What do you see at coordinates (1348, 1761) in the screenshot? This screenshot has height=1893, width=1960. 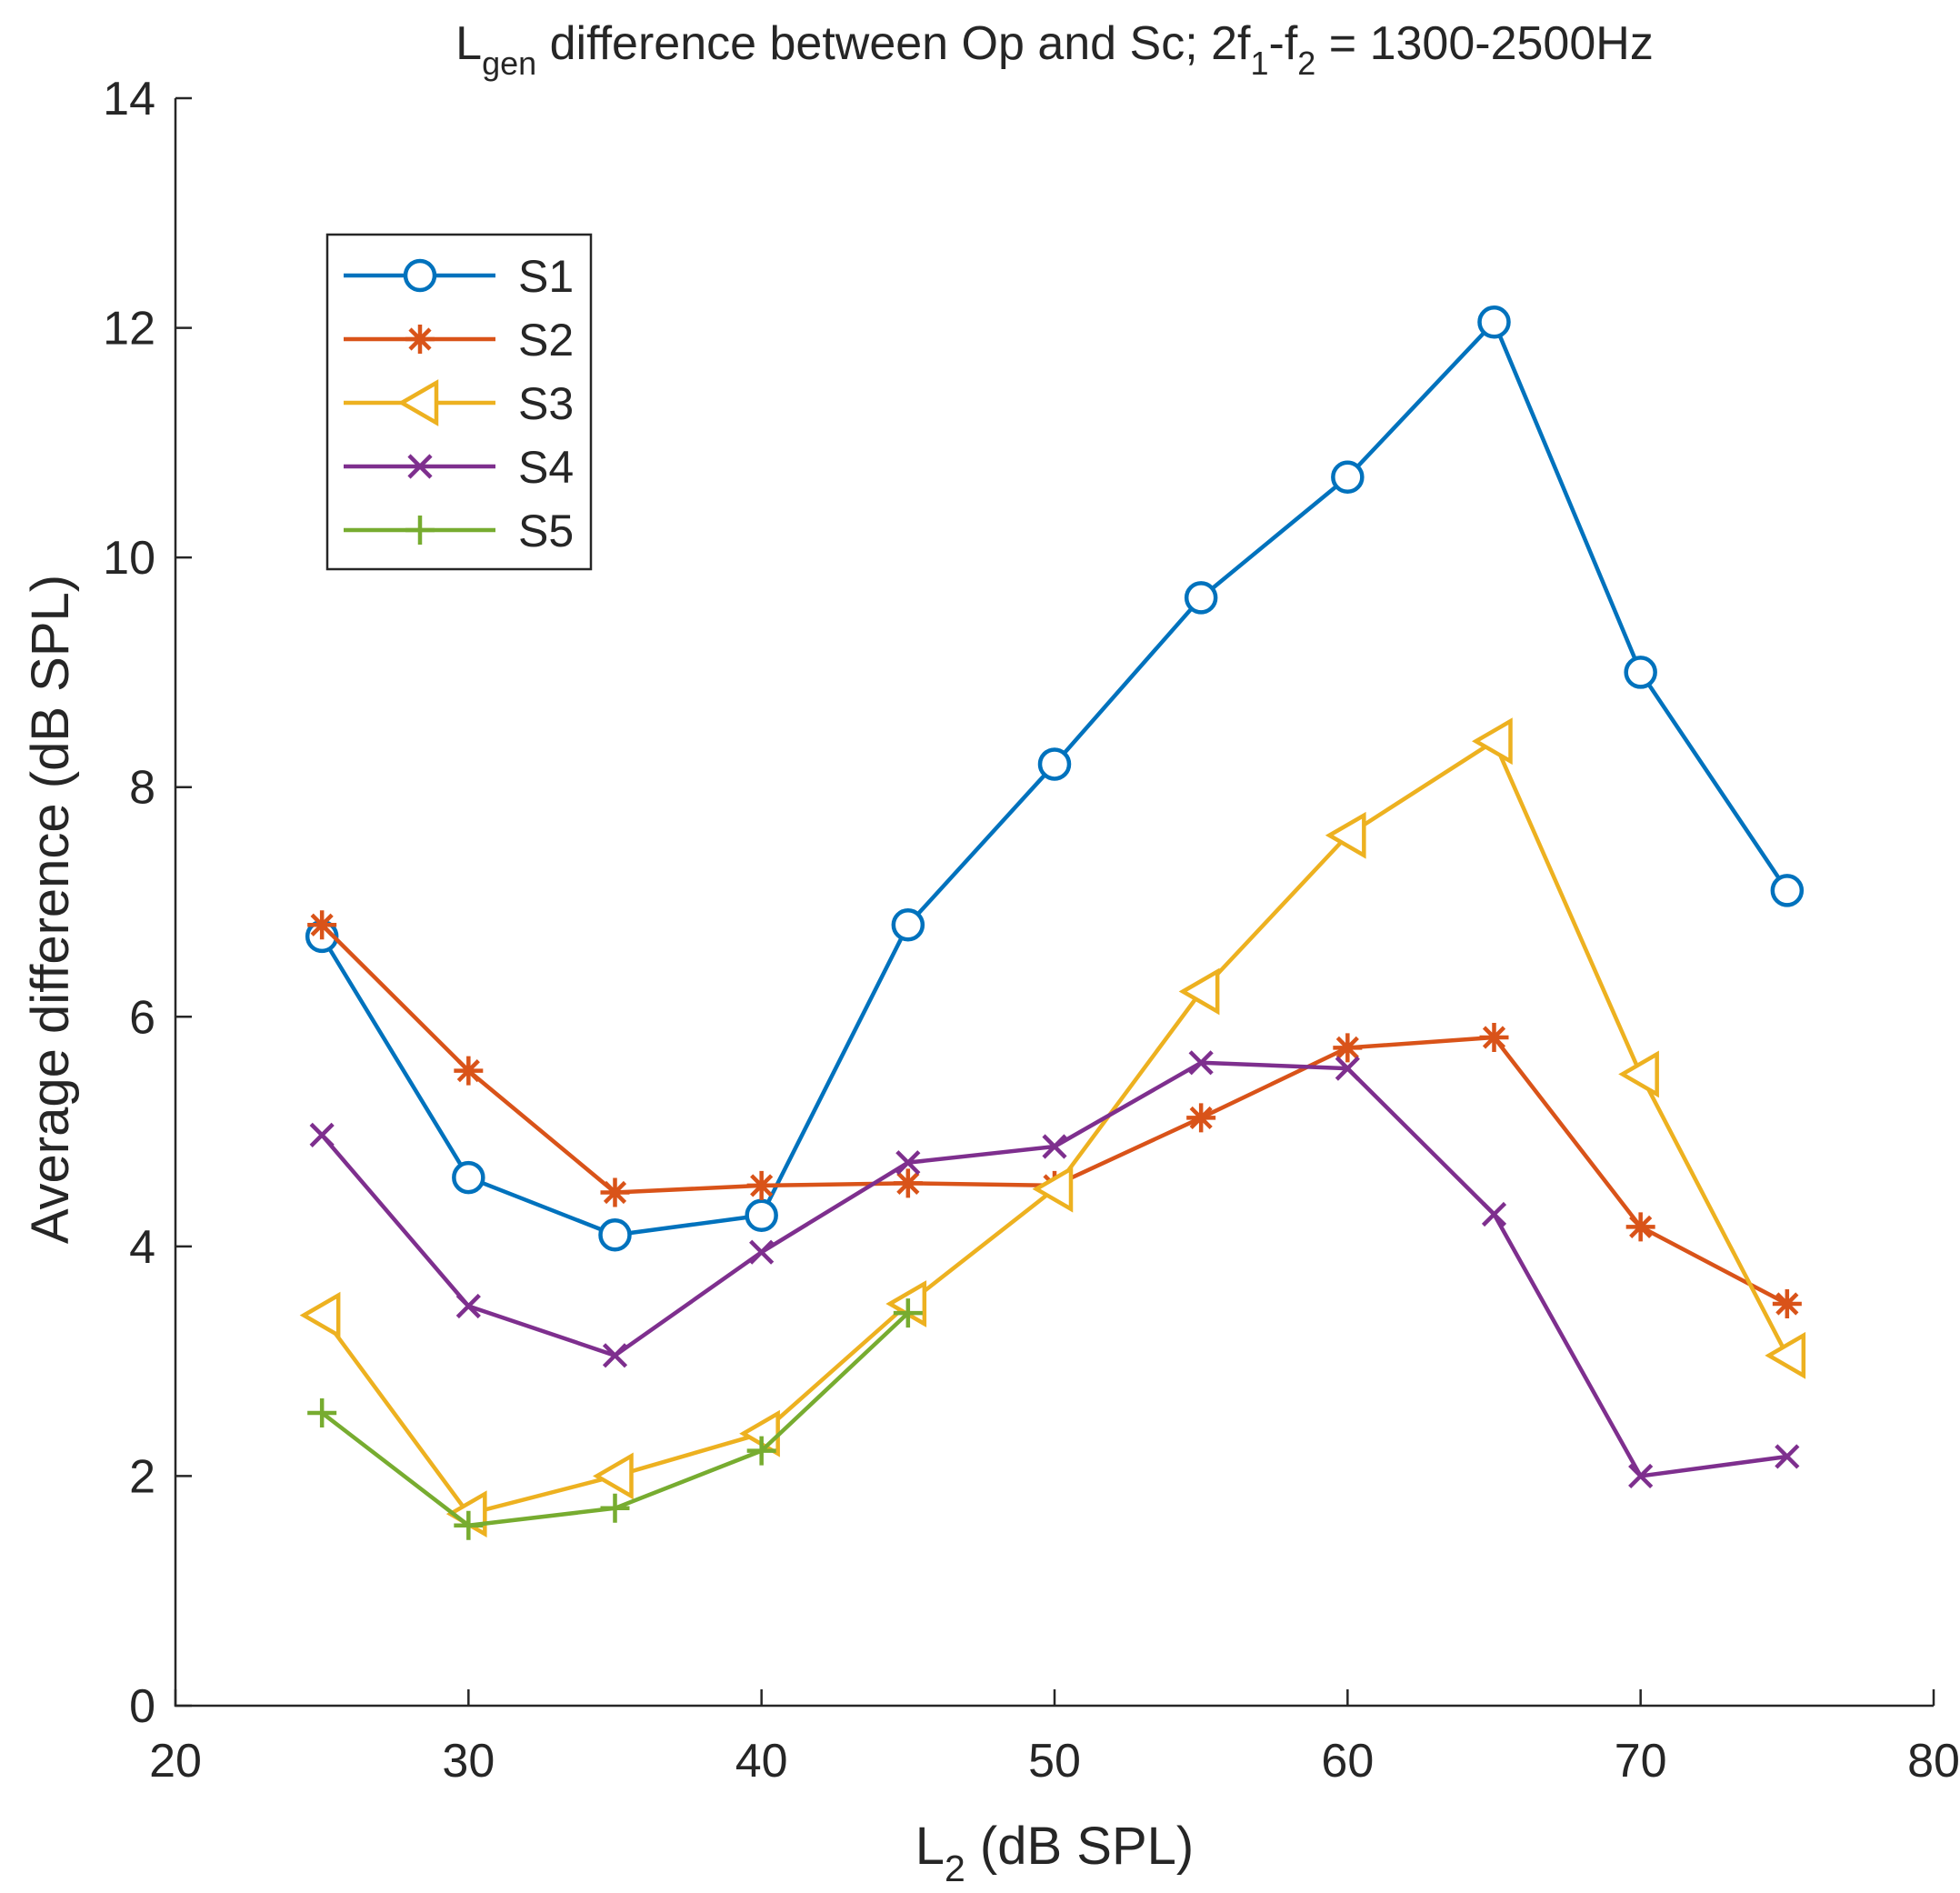 I see `x-tick-label: 60` at bounding box center [1348, 1761].